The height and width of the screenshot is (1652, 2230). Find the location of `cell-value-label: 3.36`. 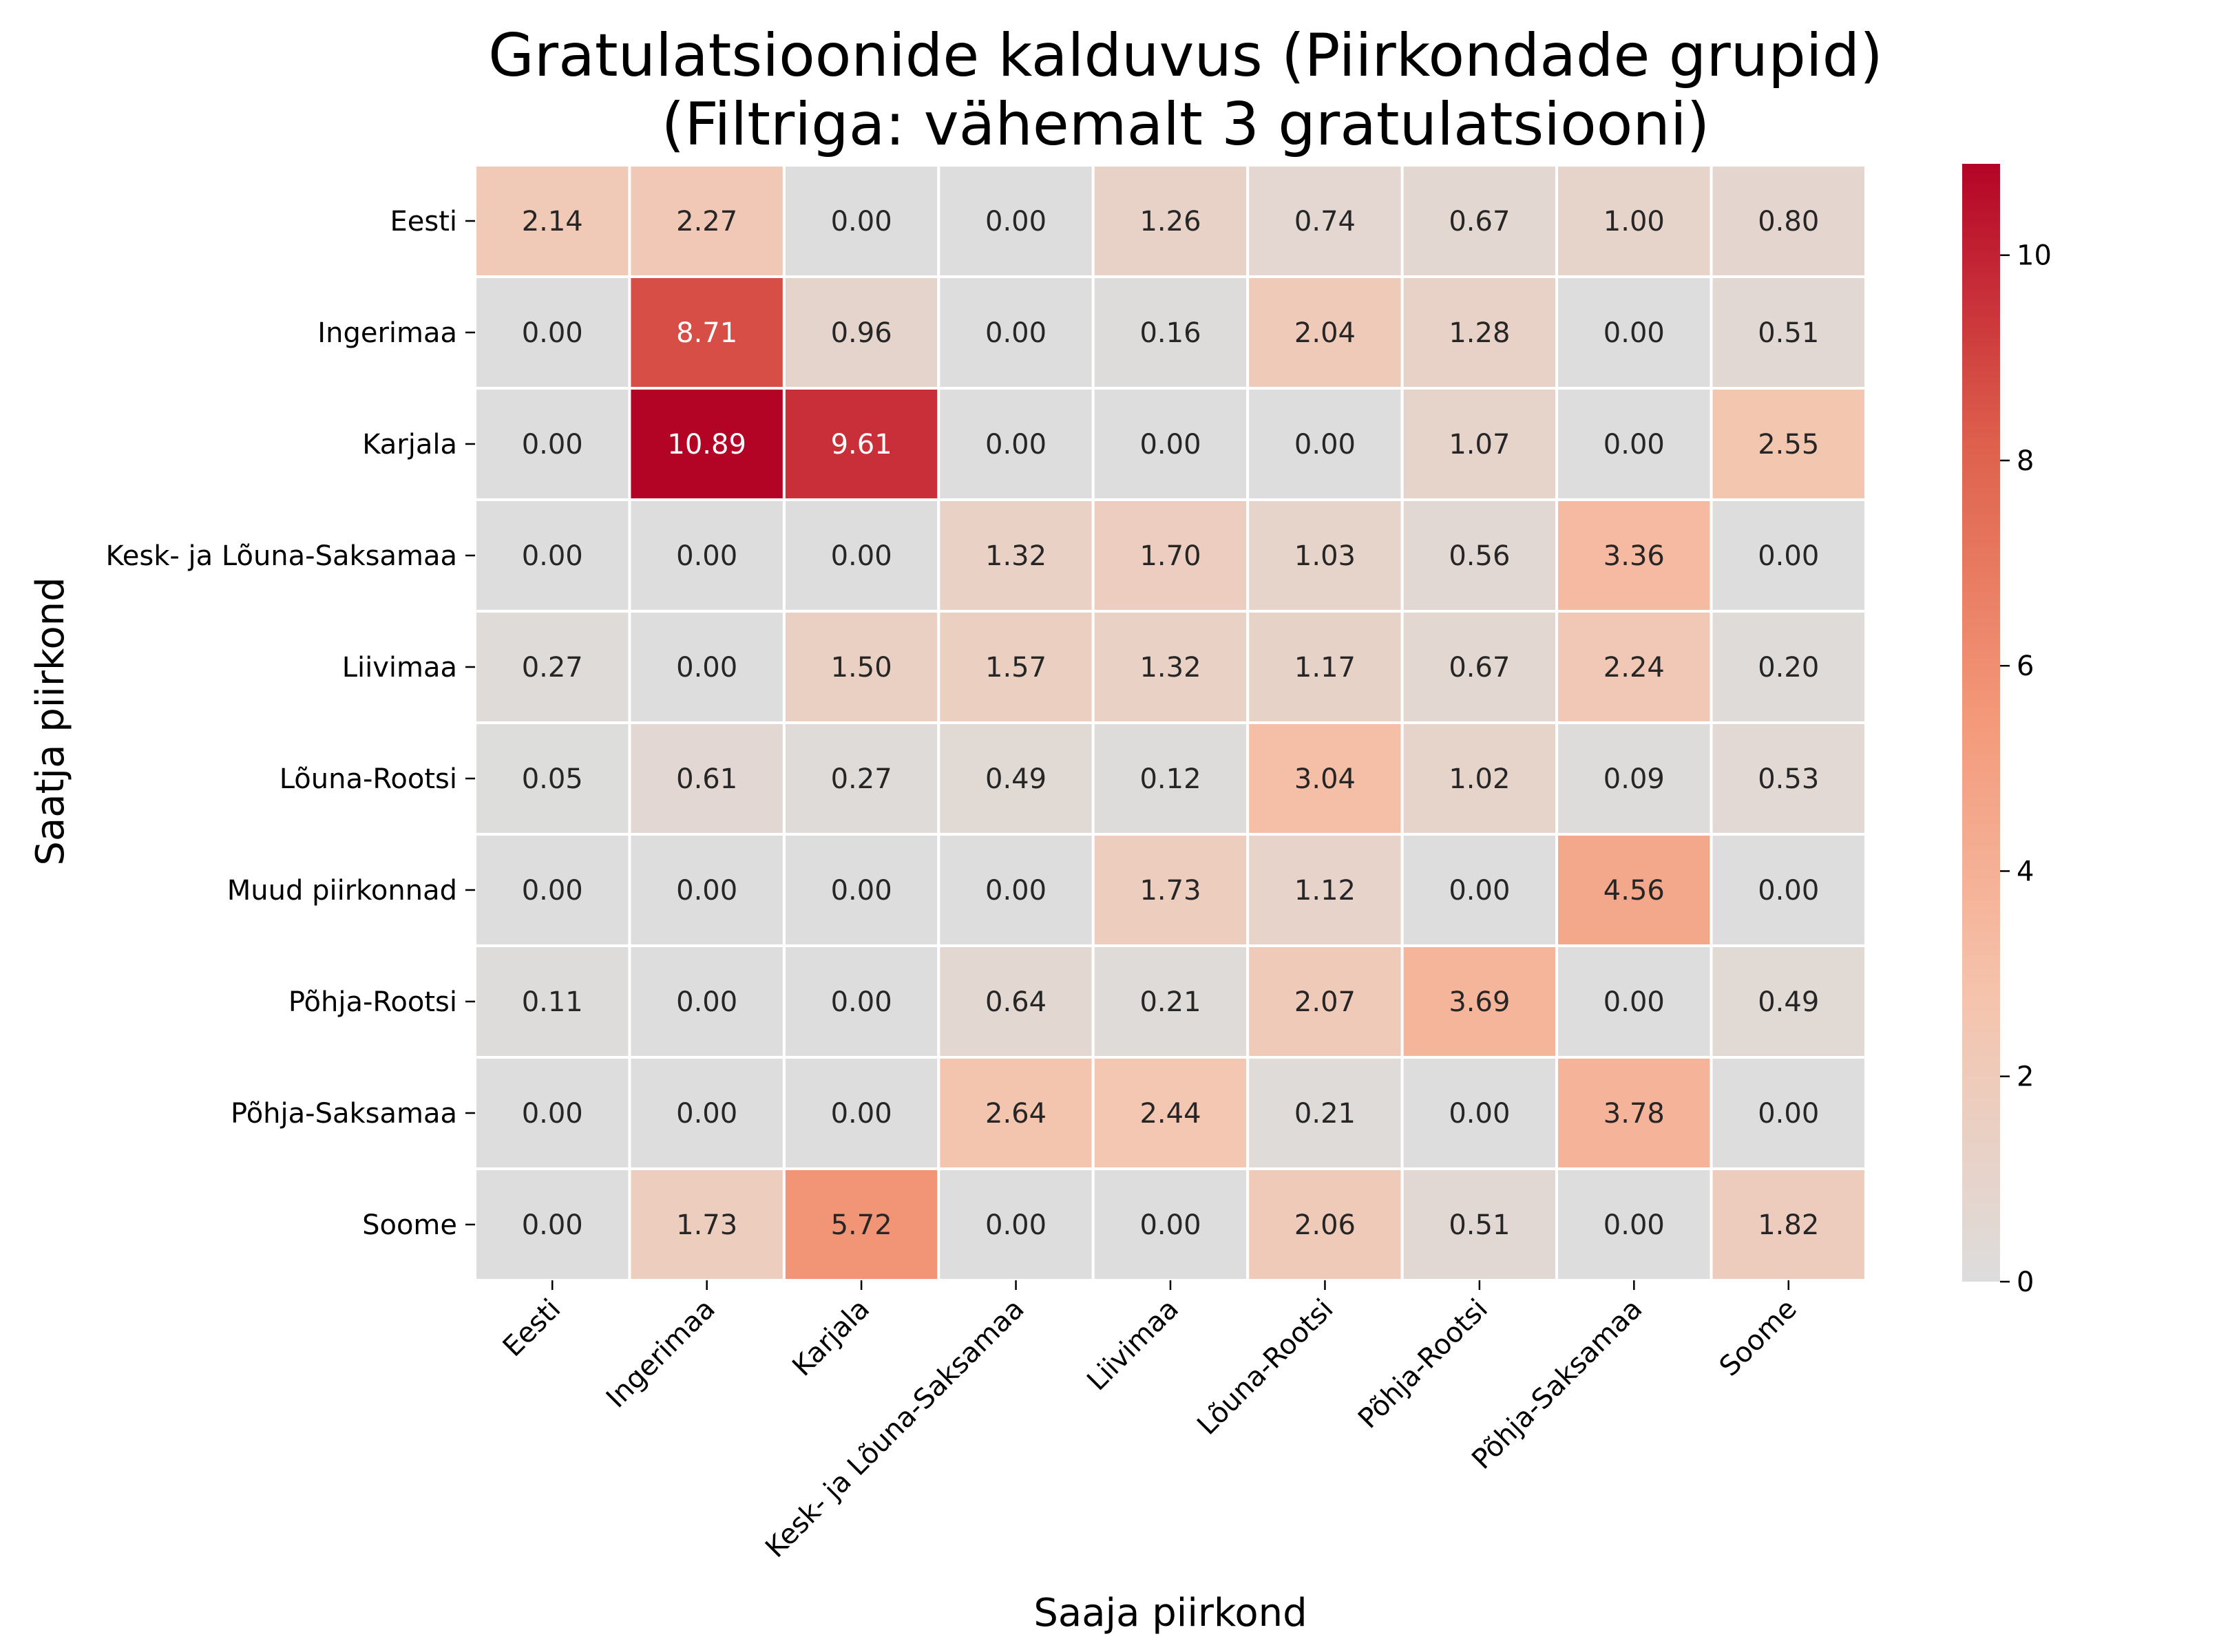

cell-value-label: 3.36 is located at coordinates (1634, 556).